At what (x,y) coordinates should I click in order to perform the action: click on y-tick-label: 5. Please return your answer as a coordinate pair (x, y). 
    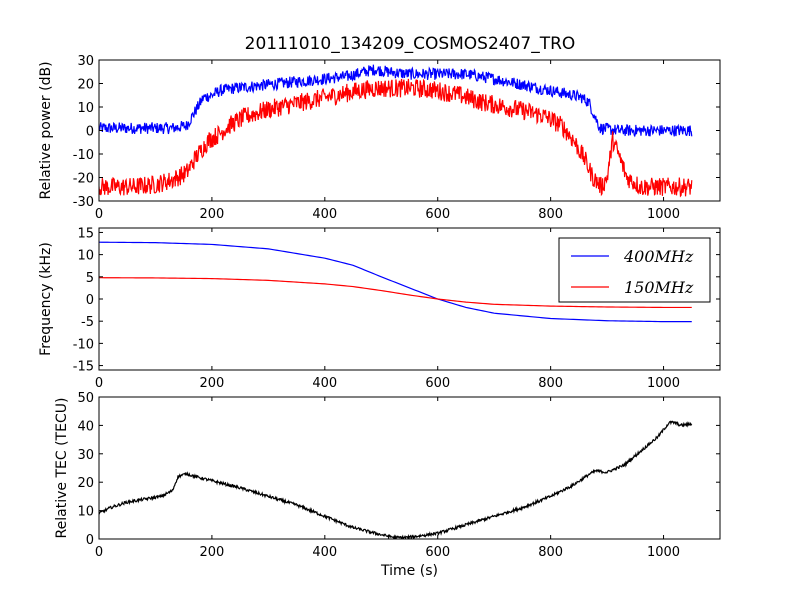
    Looking at the image, I should click on (90, 278).